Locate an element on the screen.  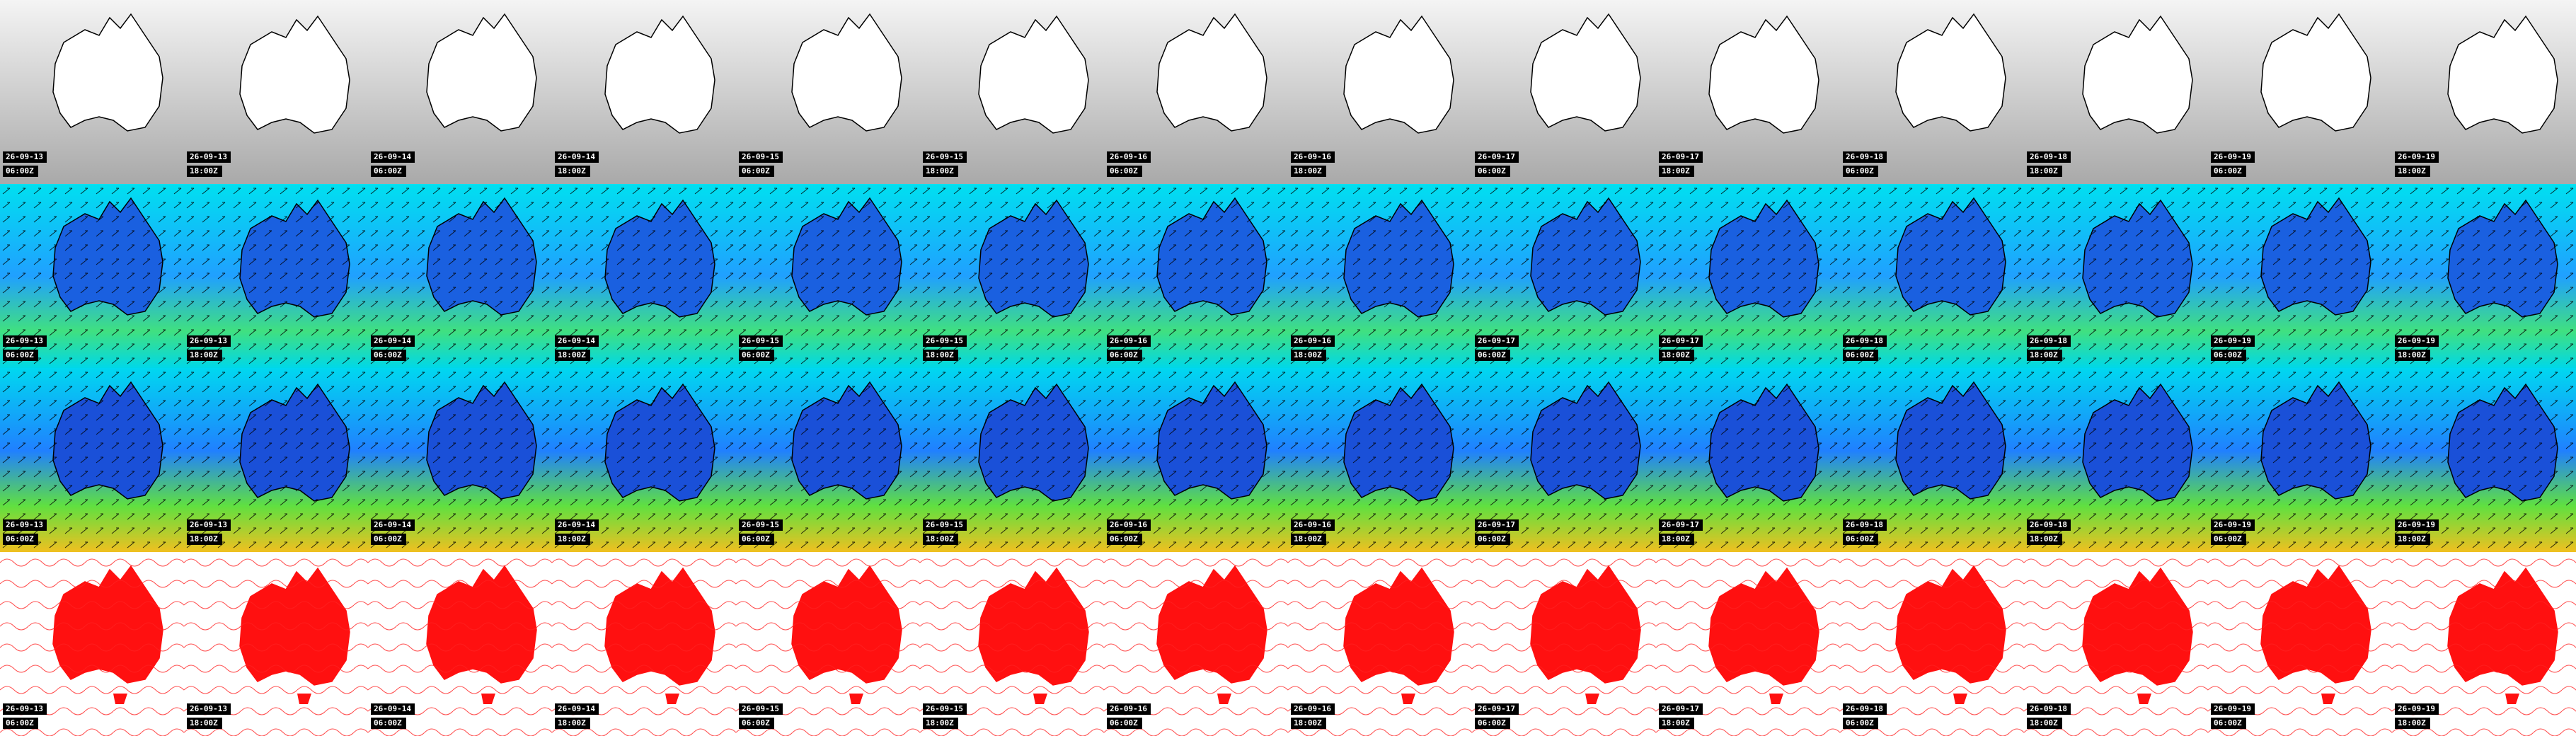
cloud-panel: 26-09-16 18:00Z is located at coordinates (1380, 92).